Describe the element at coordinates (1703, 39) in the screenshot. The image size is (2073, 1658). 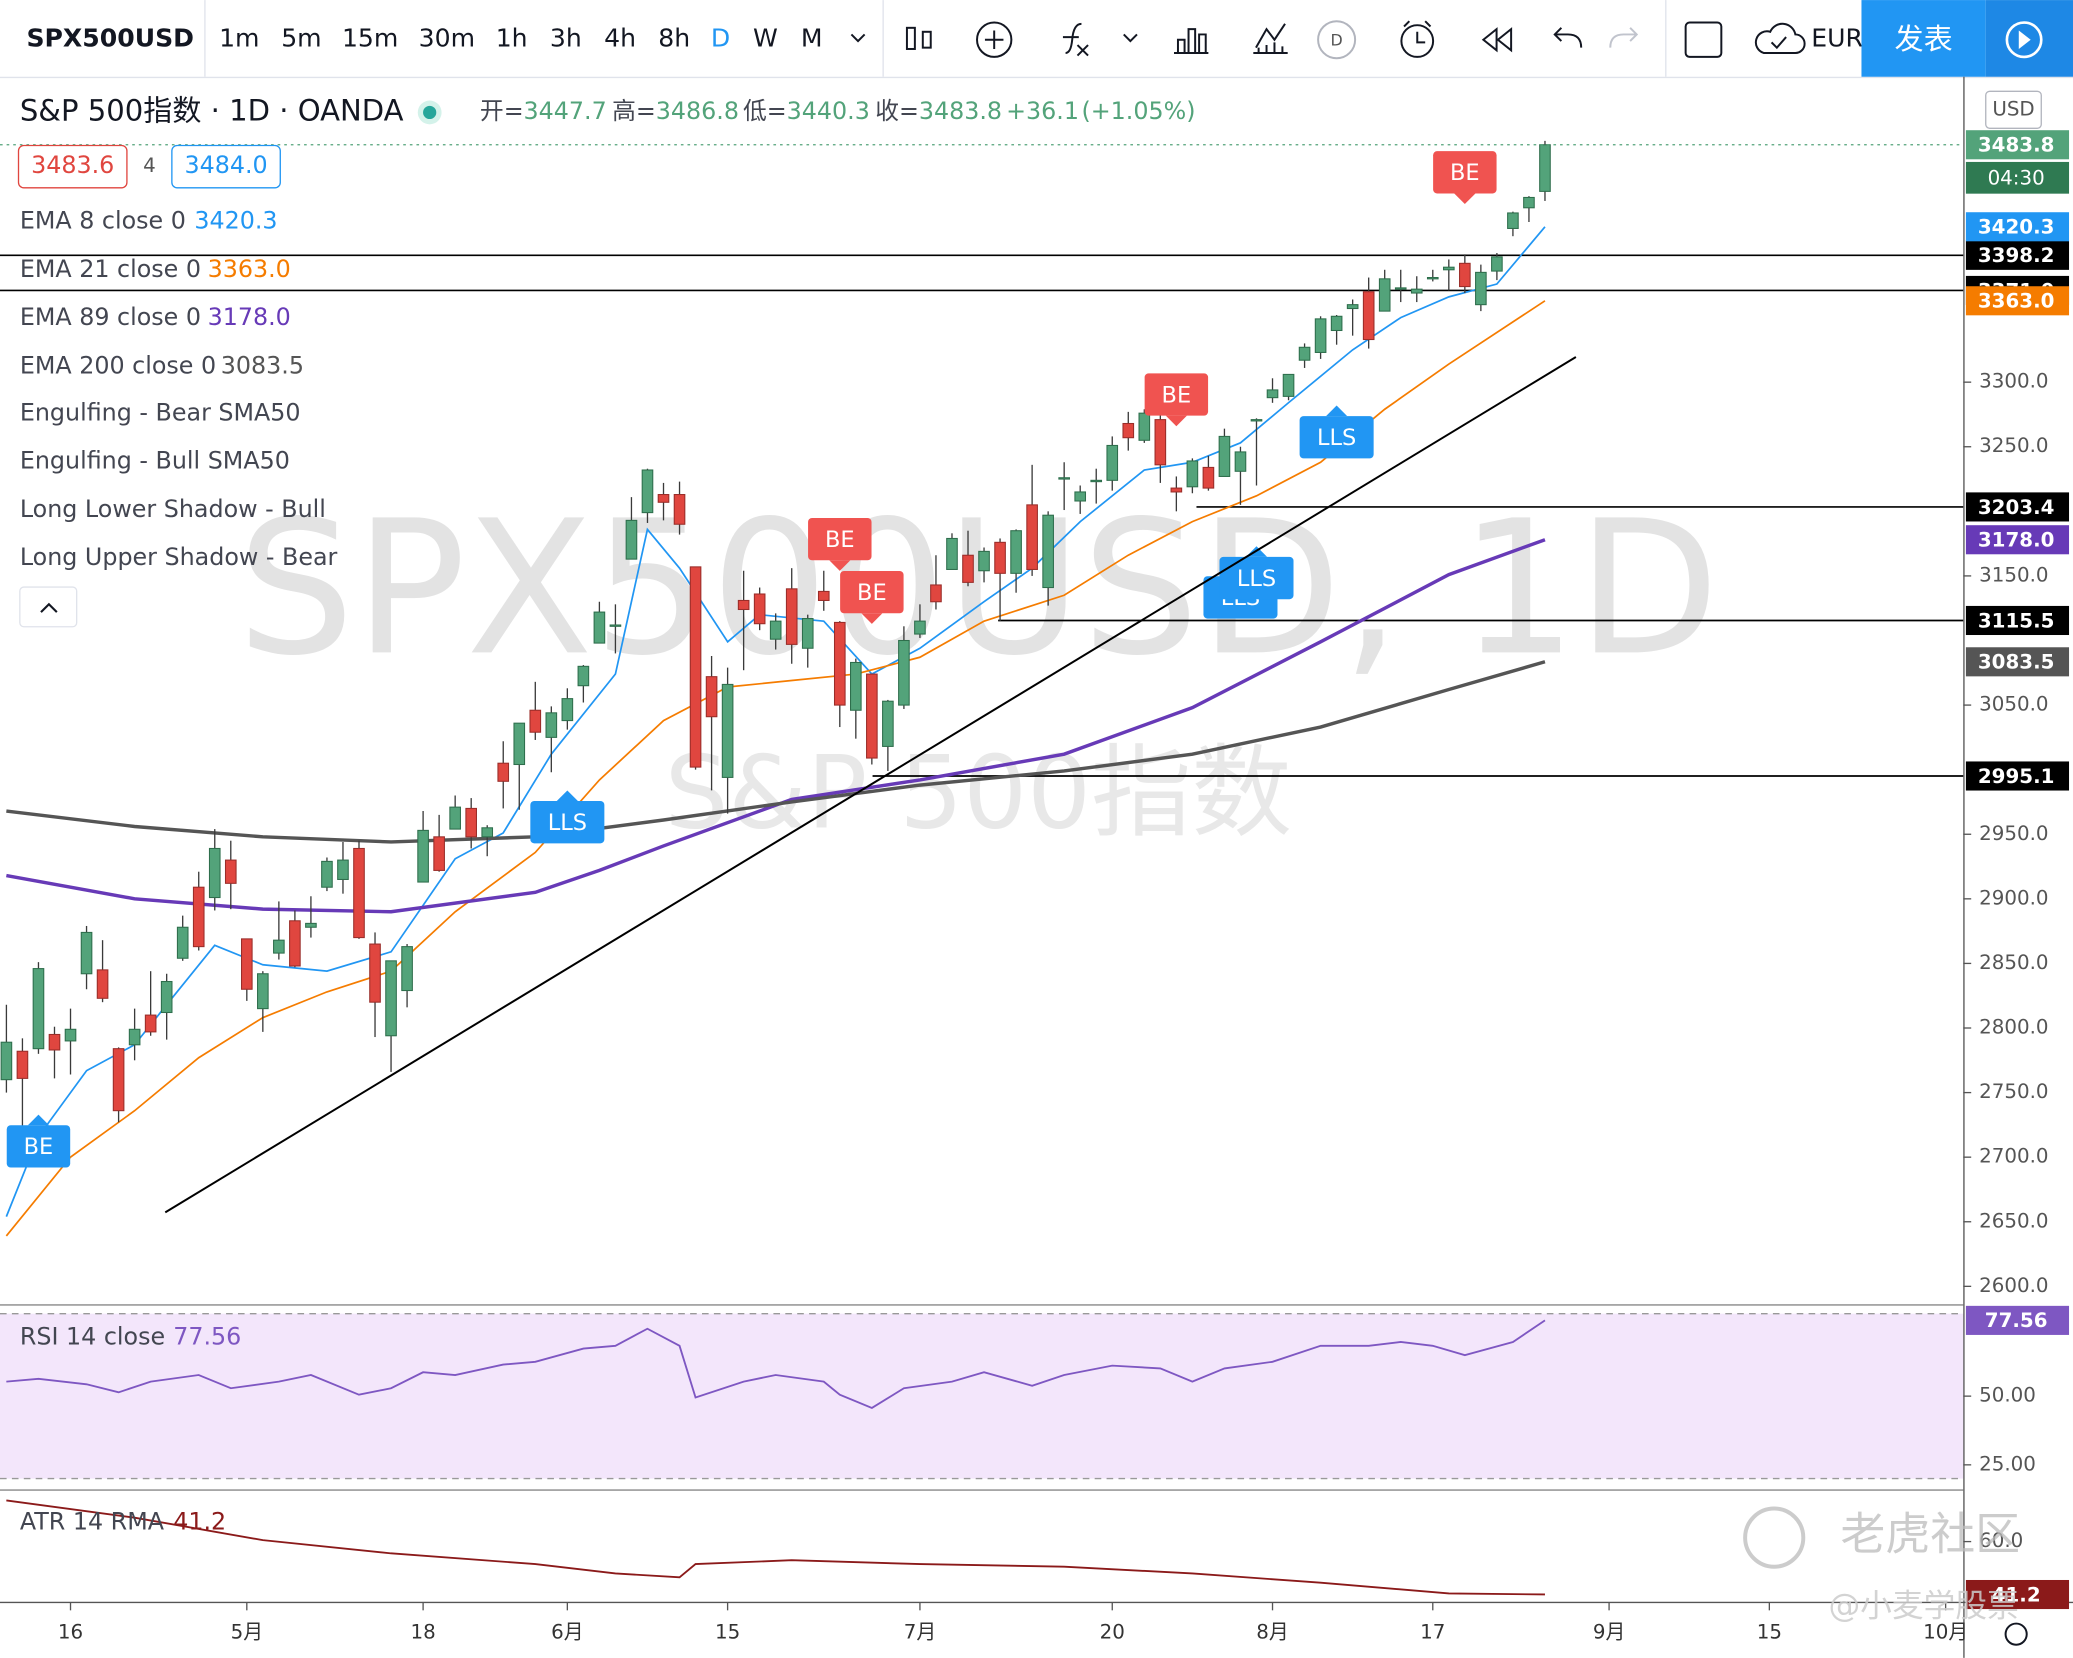
I see `fullscreen-icon` at that location.